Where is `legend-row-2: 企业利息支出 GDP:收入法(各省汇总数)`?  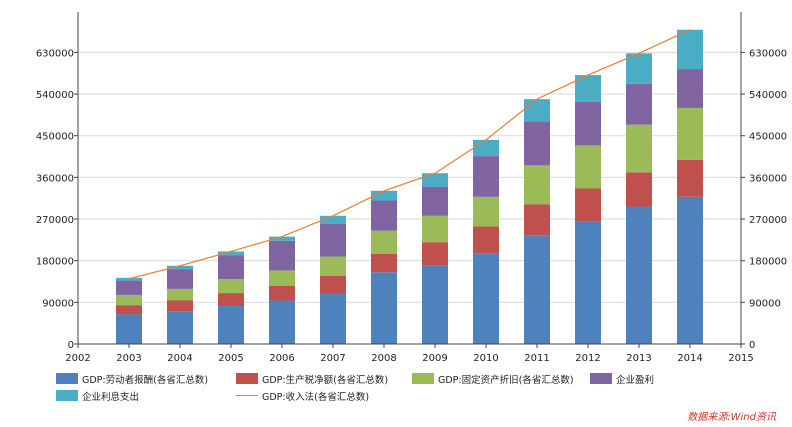
legend-row-2: 企业利息支出 GDP:收入法(各省汇总数) is located at coordinates (376, 395).